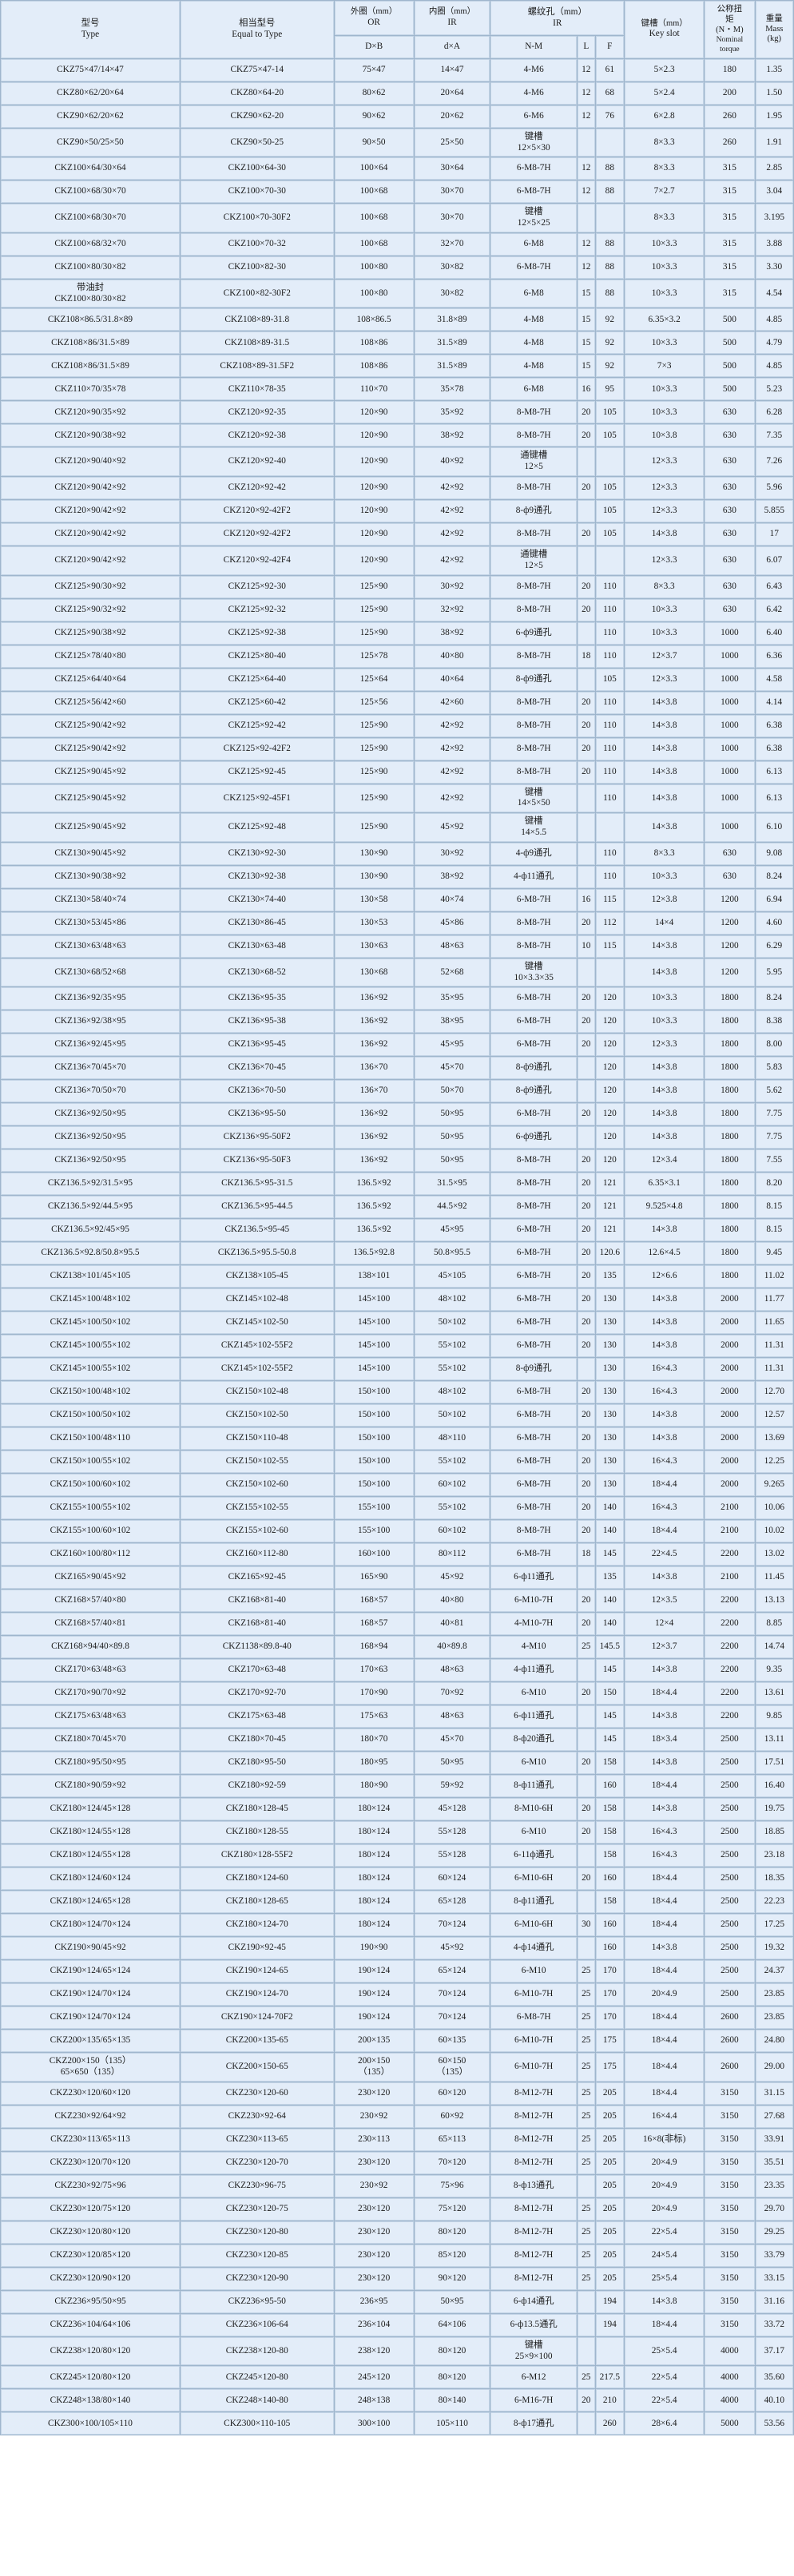 This screenshot has height=2576, width=794. Describe the element at coordinates (257, 1439) in the screenshot. I see `cell-equal: CKZ150×110-48` at that location.